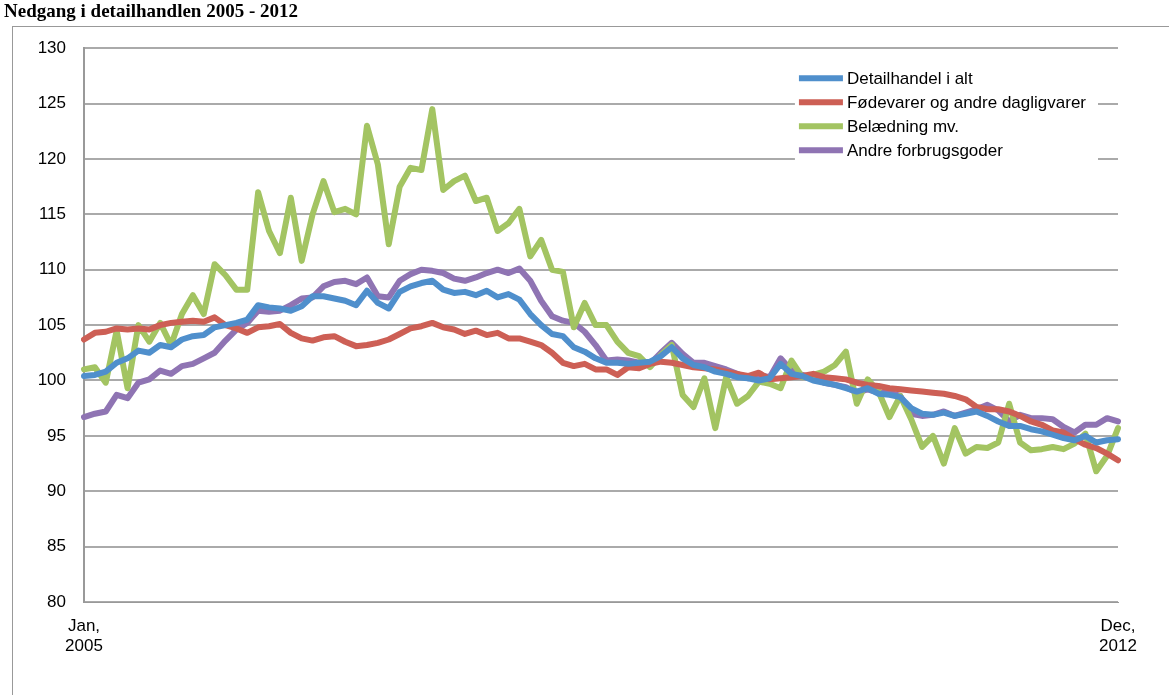  What do you see at coordinates (51, 158) in the screenshot?
I see `y-tick-label: 120` at bounding box center [51, 158].